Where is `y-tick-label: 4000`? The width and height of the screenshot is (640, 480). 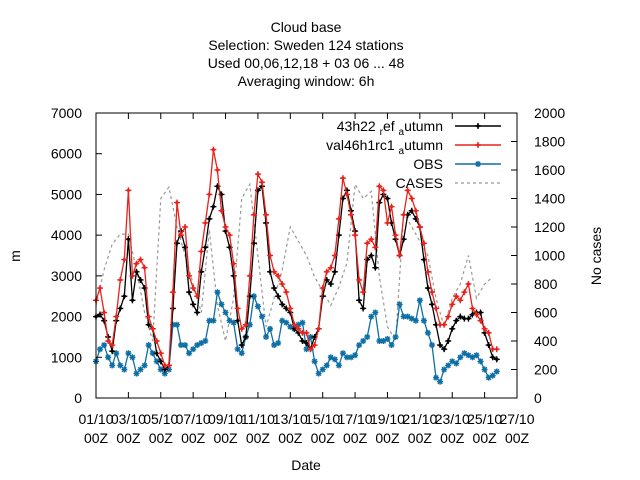 y-tick-label: 4000 is located at coordinates (66, 235).